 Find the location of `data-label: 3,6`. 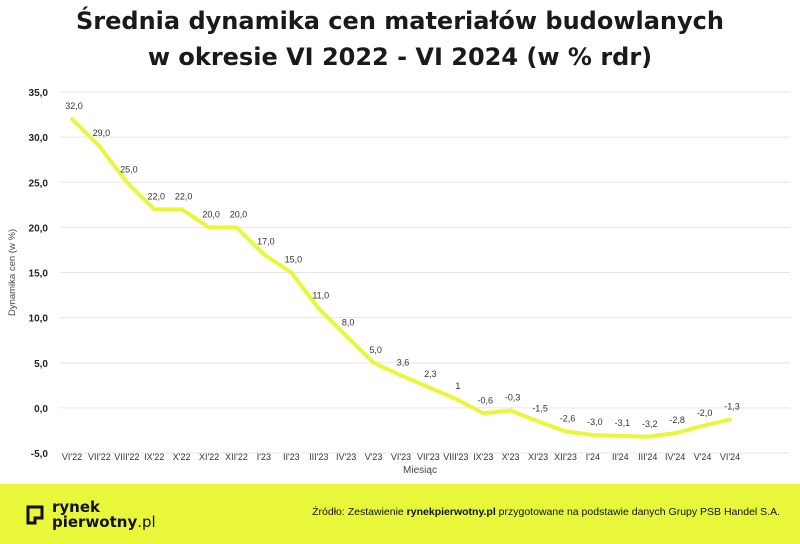

data-label: 3,6 is located at coordinates (403, 362).